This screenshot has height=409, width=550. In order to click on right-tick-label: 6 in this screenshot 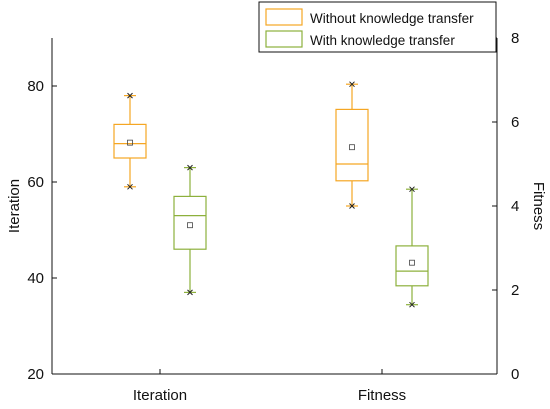, I will do `click(515, 122)`.